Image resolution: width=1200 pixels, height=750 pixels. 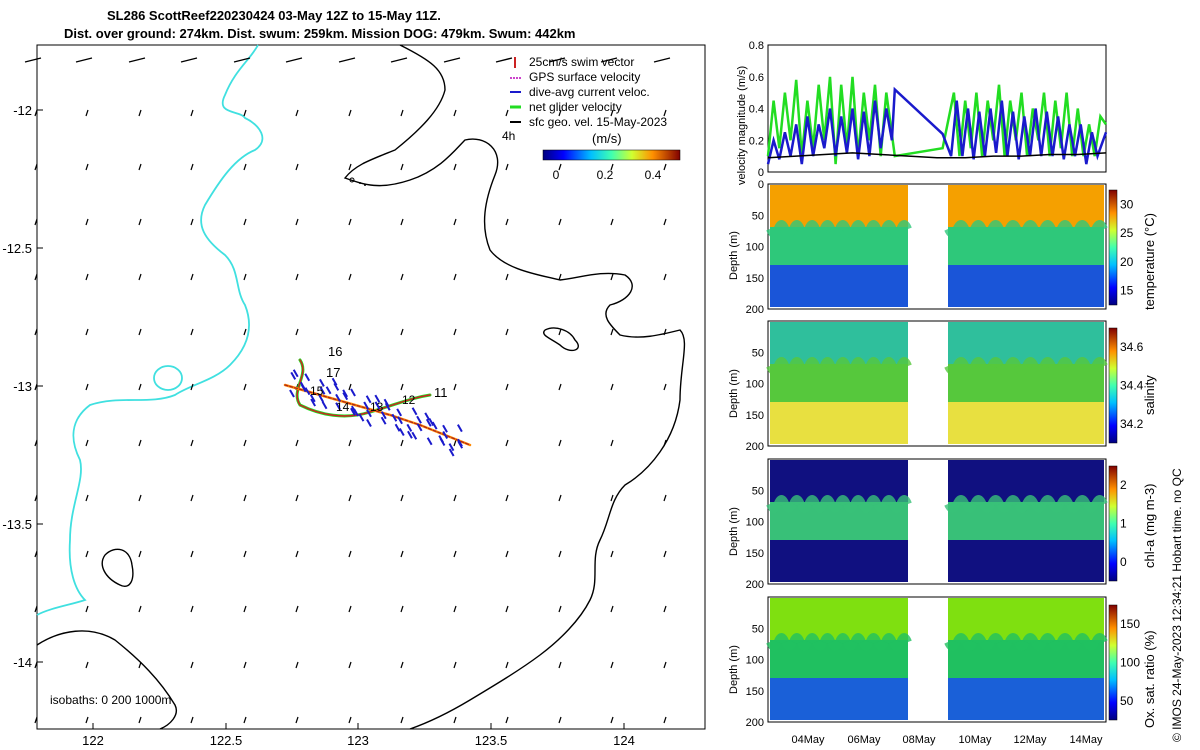 What do you see at coordinates (605, 175) in the screenshot?
I see `svg-text: 0.2` at bounding box center [605, 175].